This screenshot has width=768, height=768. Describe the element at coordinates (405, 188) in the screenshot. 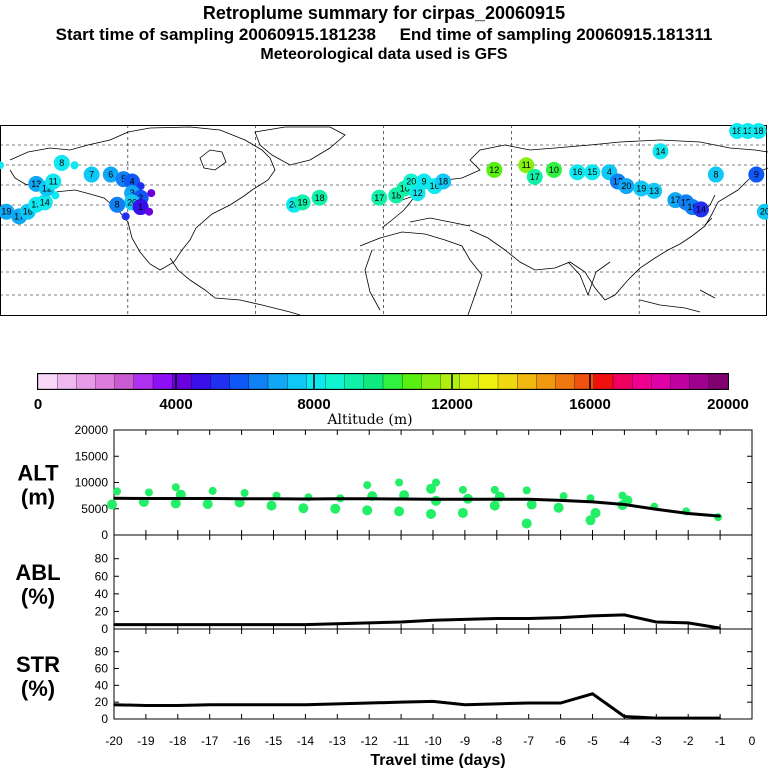

I see `plume-day-label: 10` at that location.